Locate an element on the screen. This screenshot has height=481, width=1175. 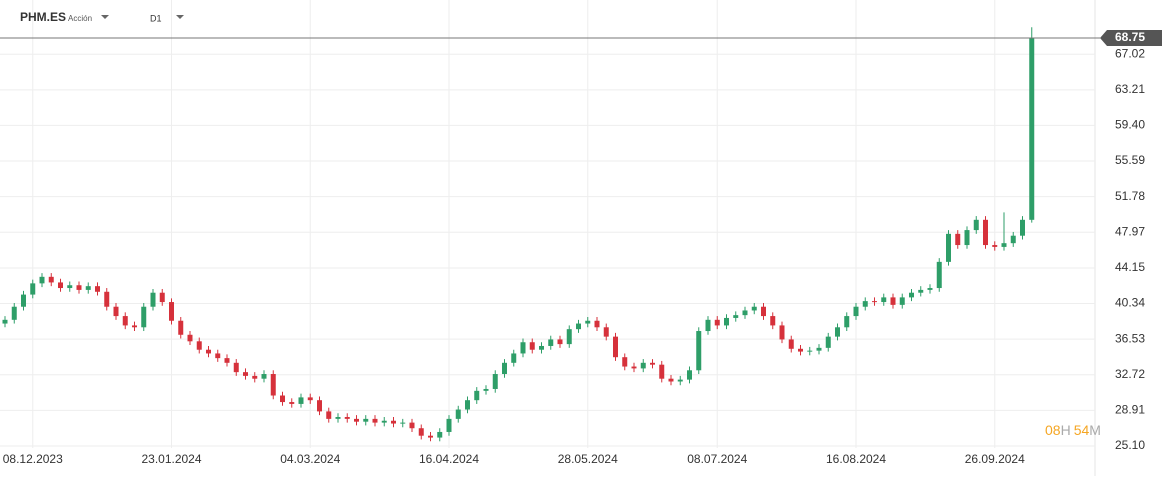
y-tick-label: 44.15 is located at coordinates (1130, 267).